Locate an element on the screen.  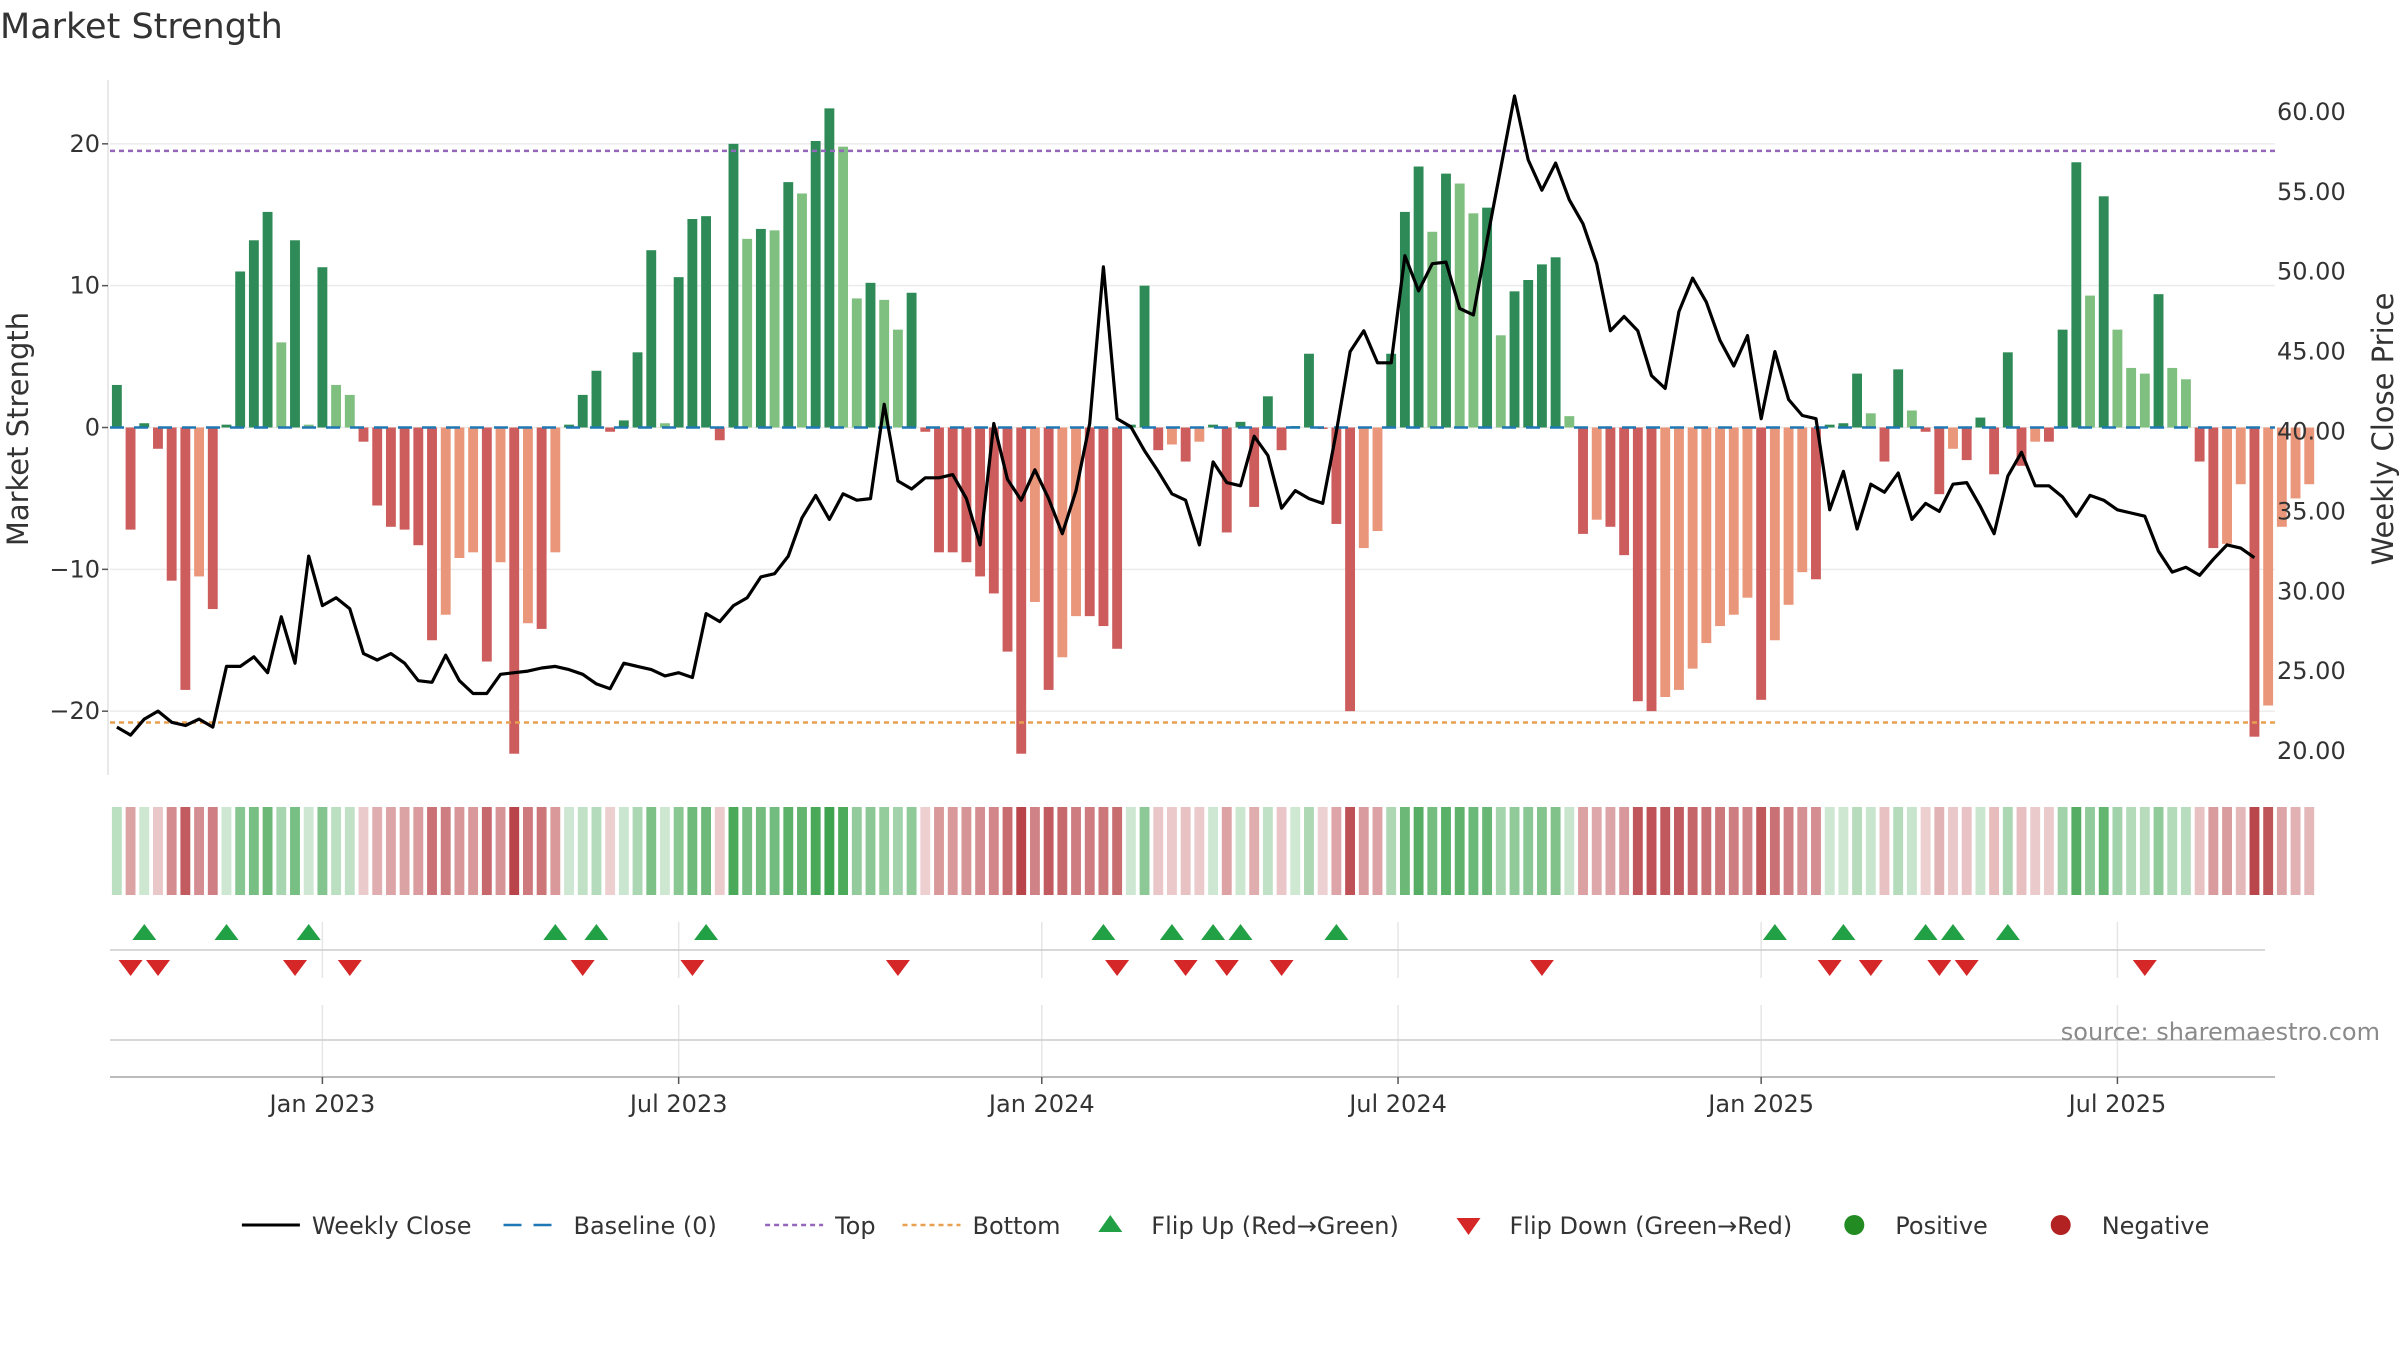
y-tick-label: 10 is located at coordinates (84, 286).